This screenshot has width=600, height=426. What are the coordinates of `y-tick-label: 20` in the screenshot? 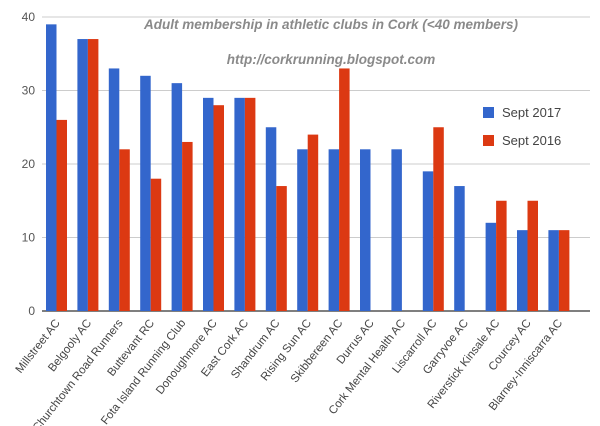 It's located at (29, 164).